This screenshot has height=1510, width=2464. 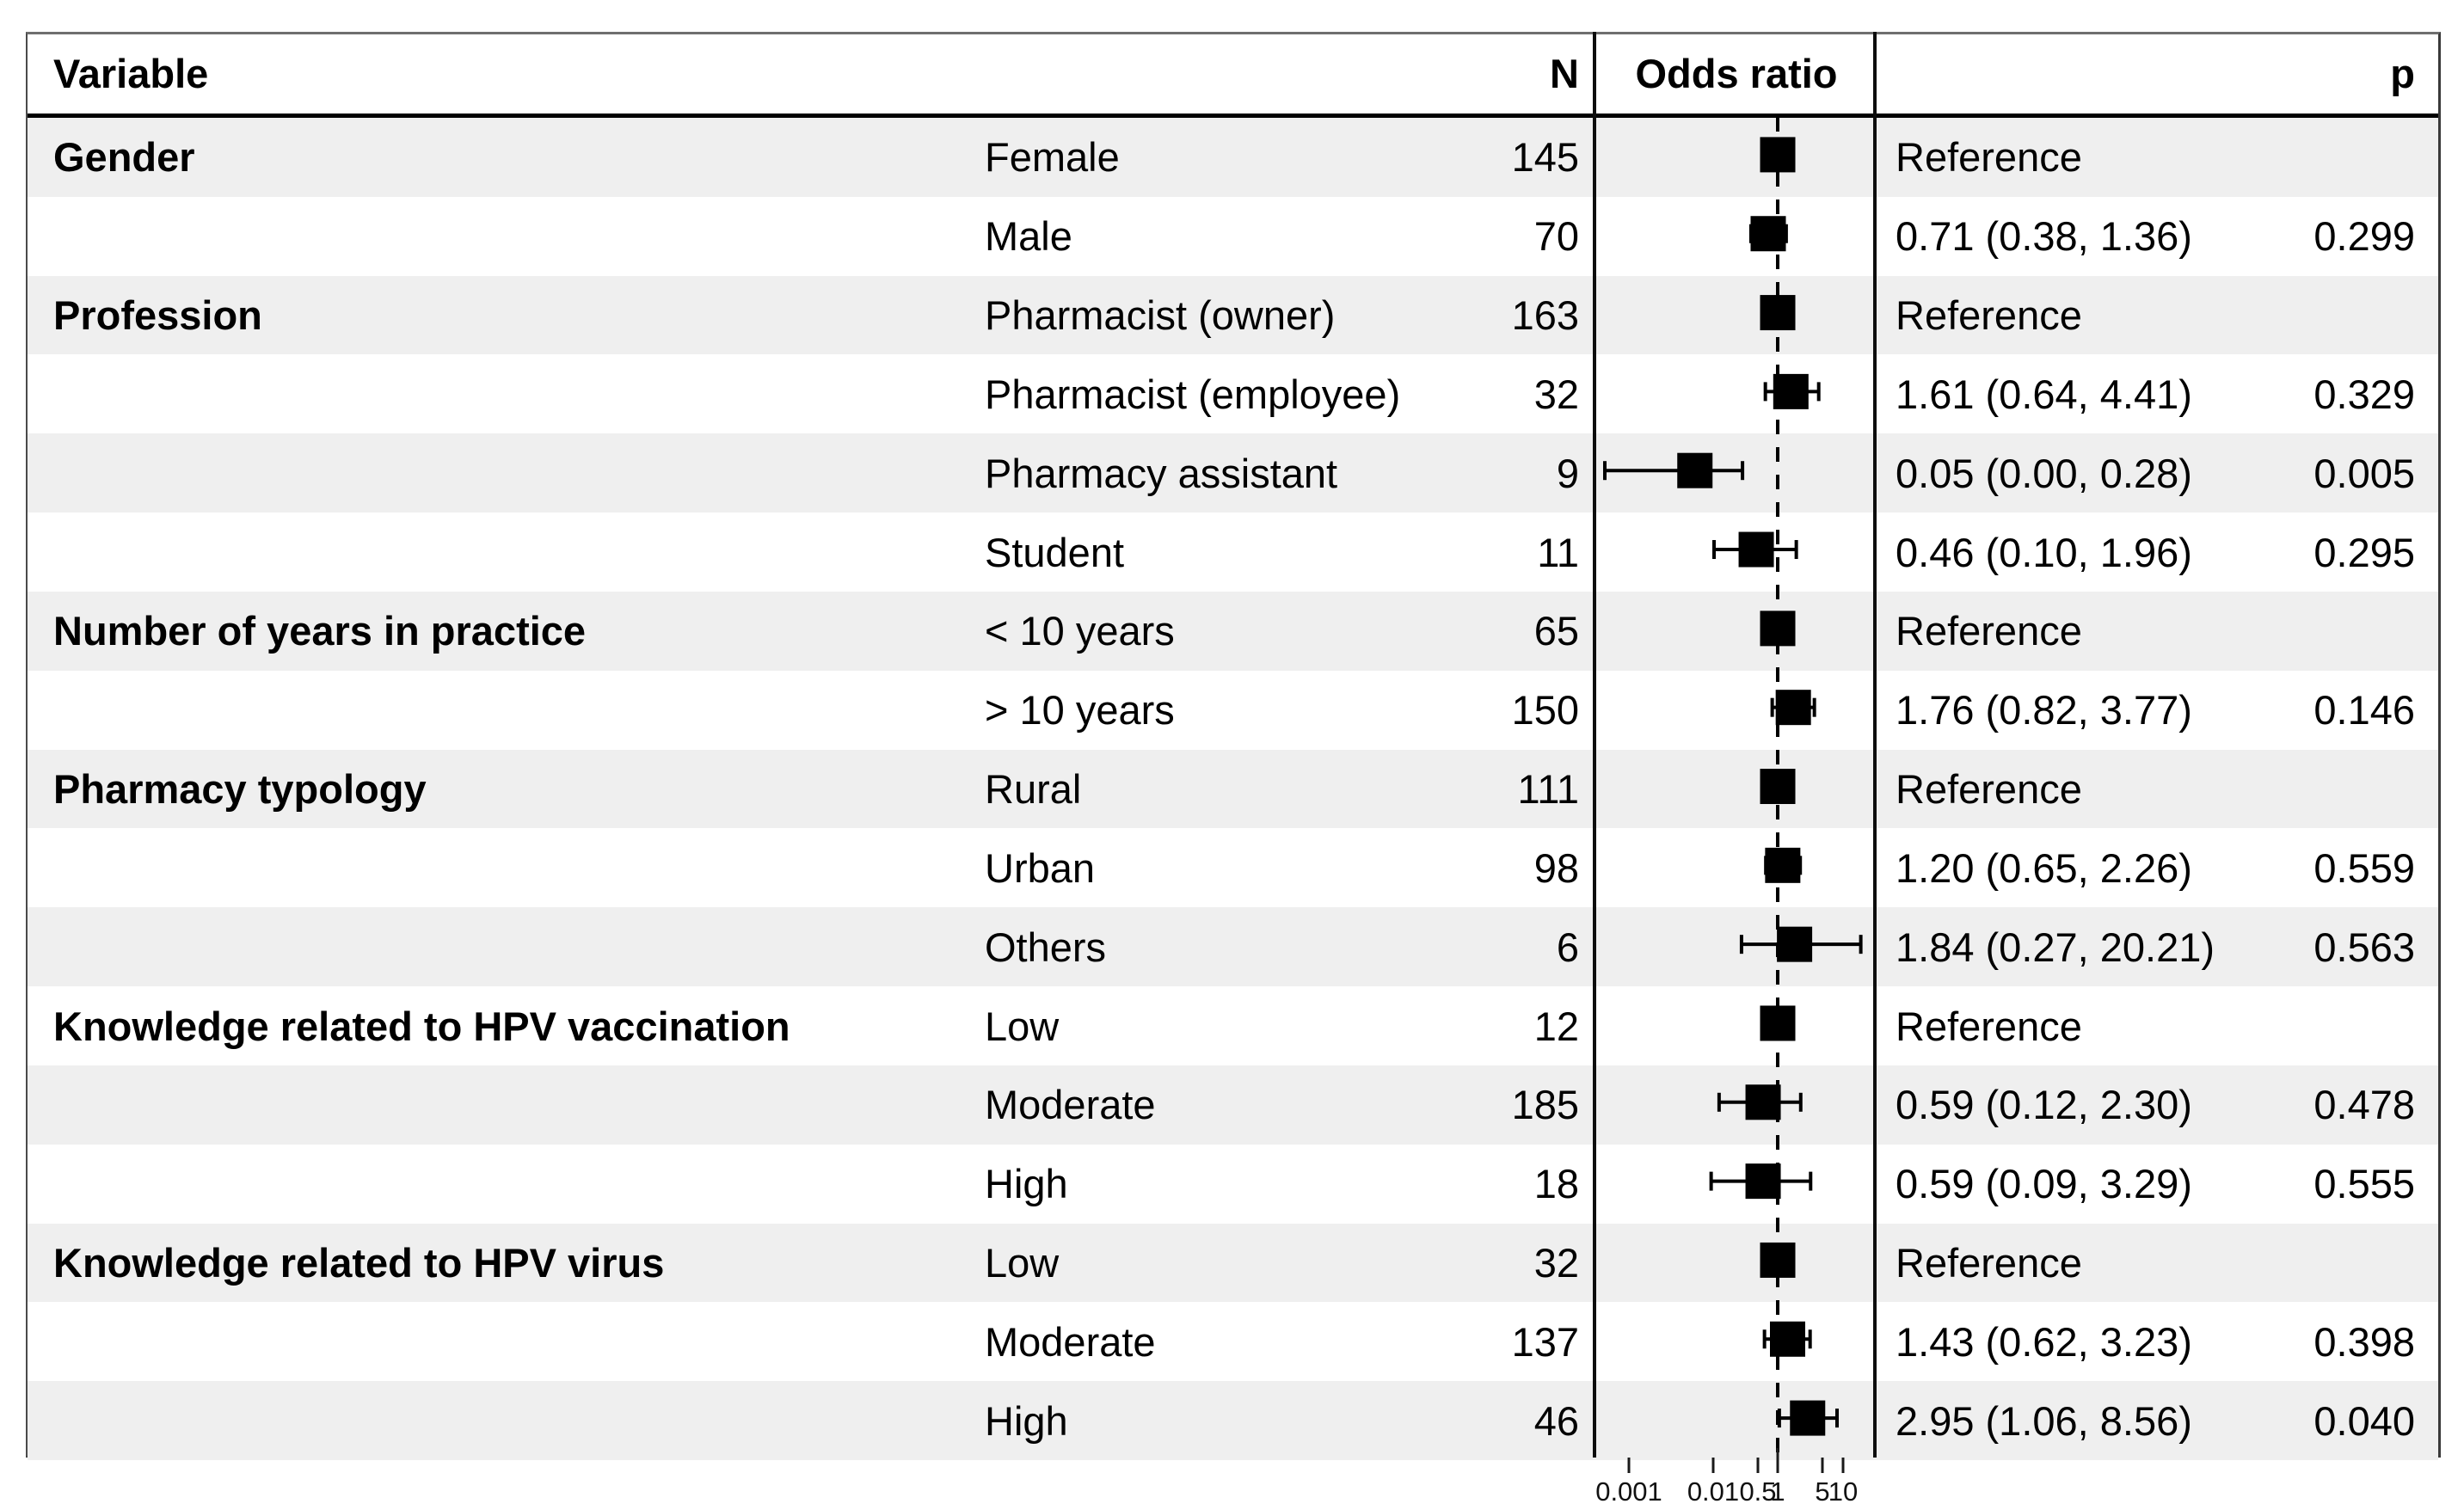 I want to click on p-cell: 0.398, so click(x=2364, y=1341).